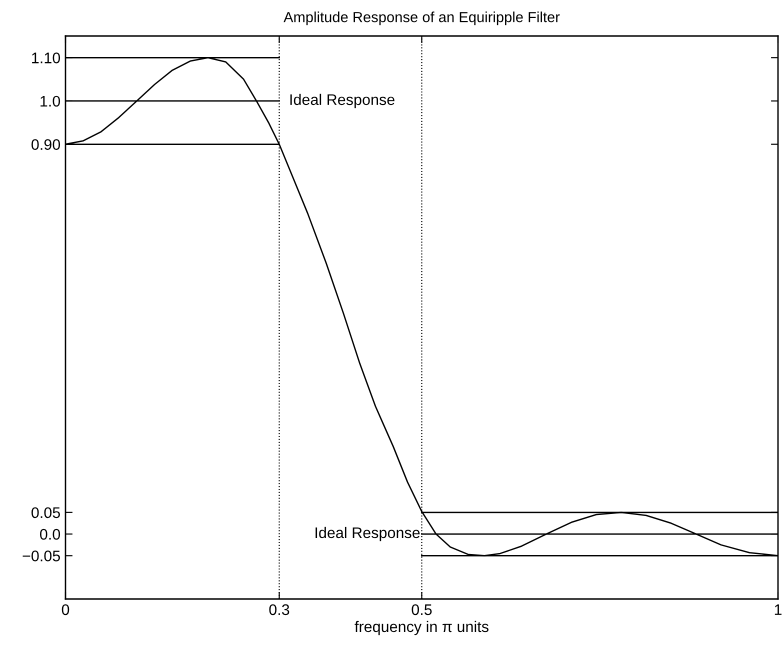 This screenshot has height=652, width=783. What do you see at coordinates (421, 628) in the screenshot?
I see `x-axis-title: frequency in π units` at bounding box center [421, 628].